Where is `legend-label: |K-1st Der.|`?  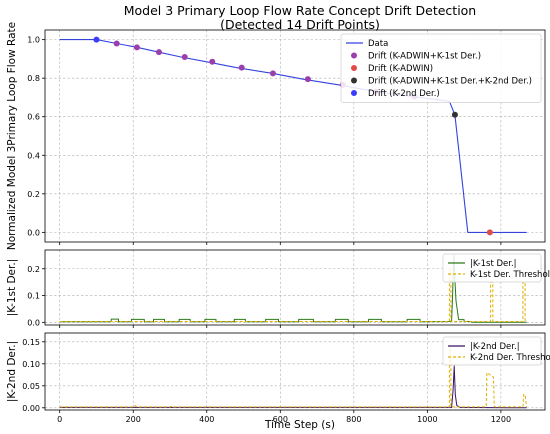
legend-label: |K-1st Der.| is located at coordinates (493, 264).